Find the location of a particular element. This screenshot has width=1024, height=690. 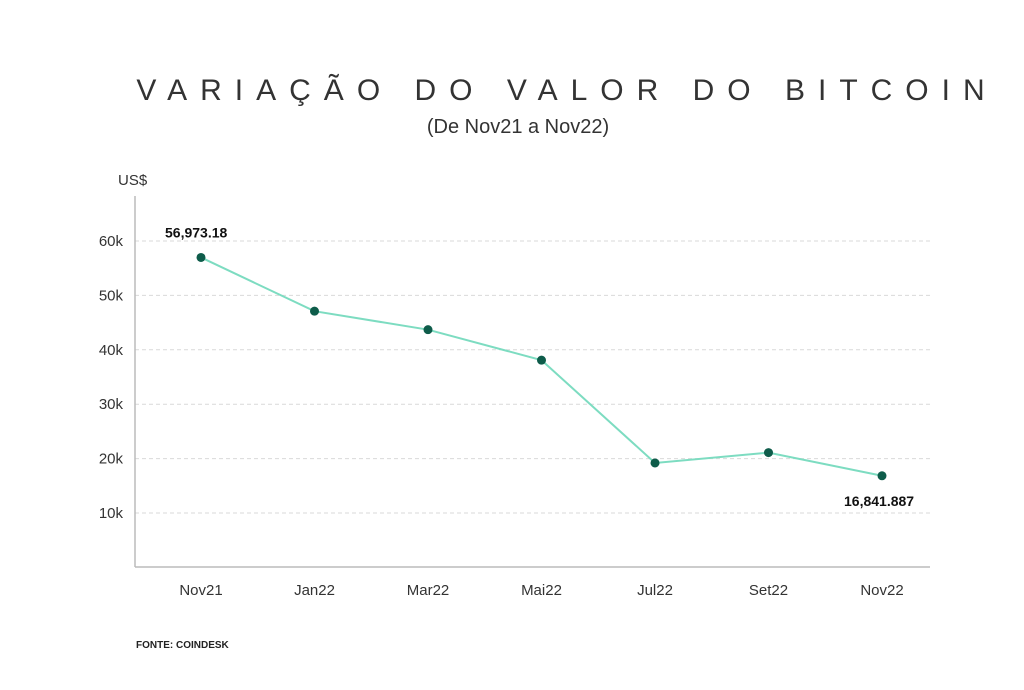

chart-title: VARIAÇÃO DO VALOR DO BITCOIN is located at coordinates (567, 90).